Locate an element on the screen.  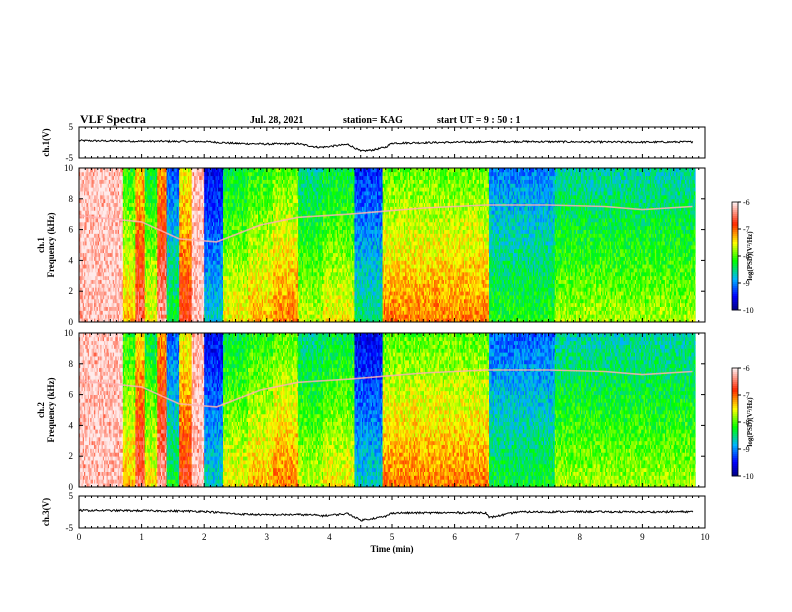
y-tick-label: 5 is located at coordinates (71, 127).